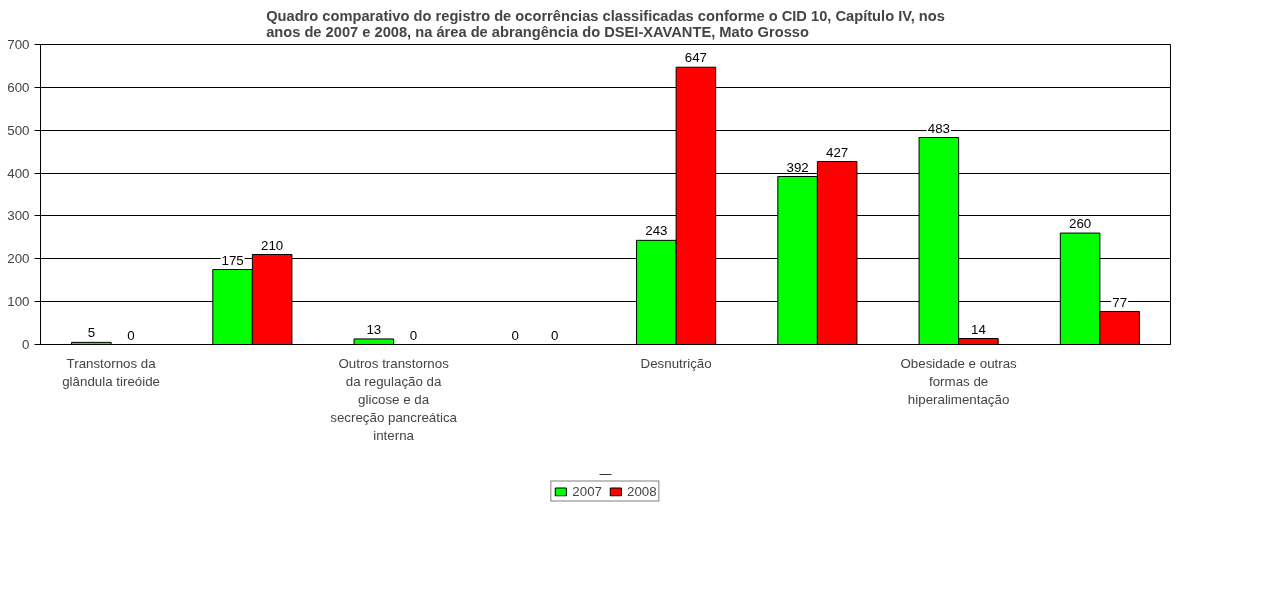 The height and width of the screenshot is (612, 1263). I want to click on y-tick-label: 200, so click(18, 259).